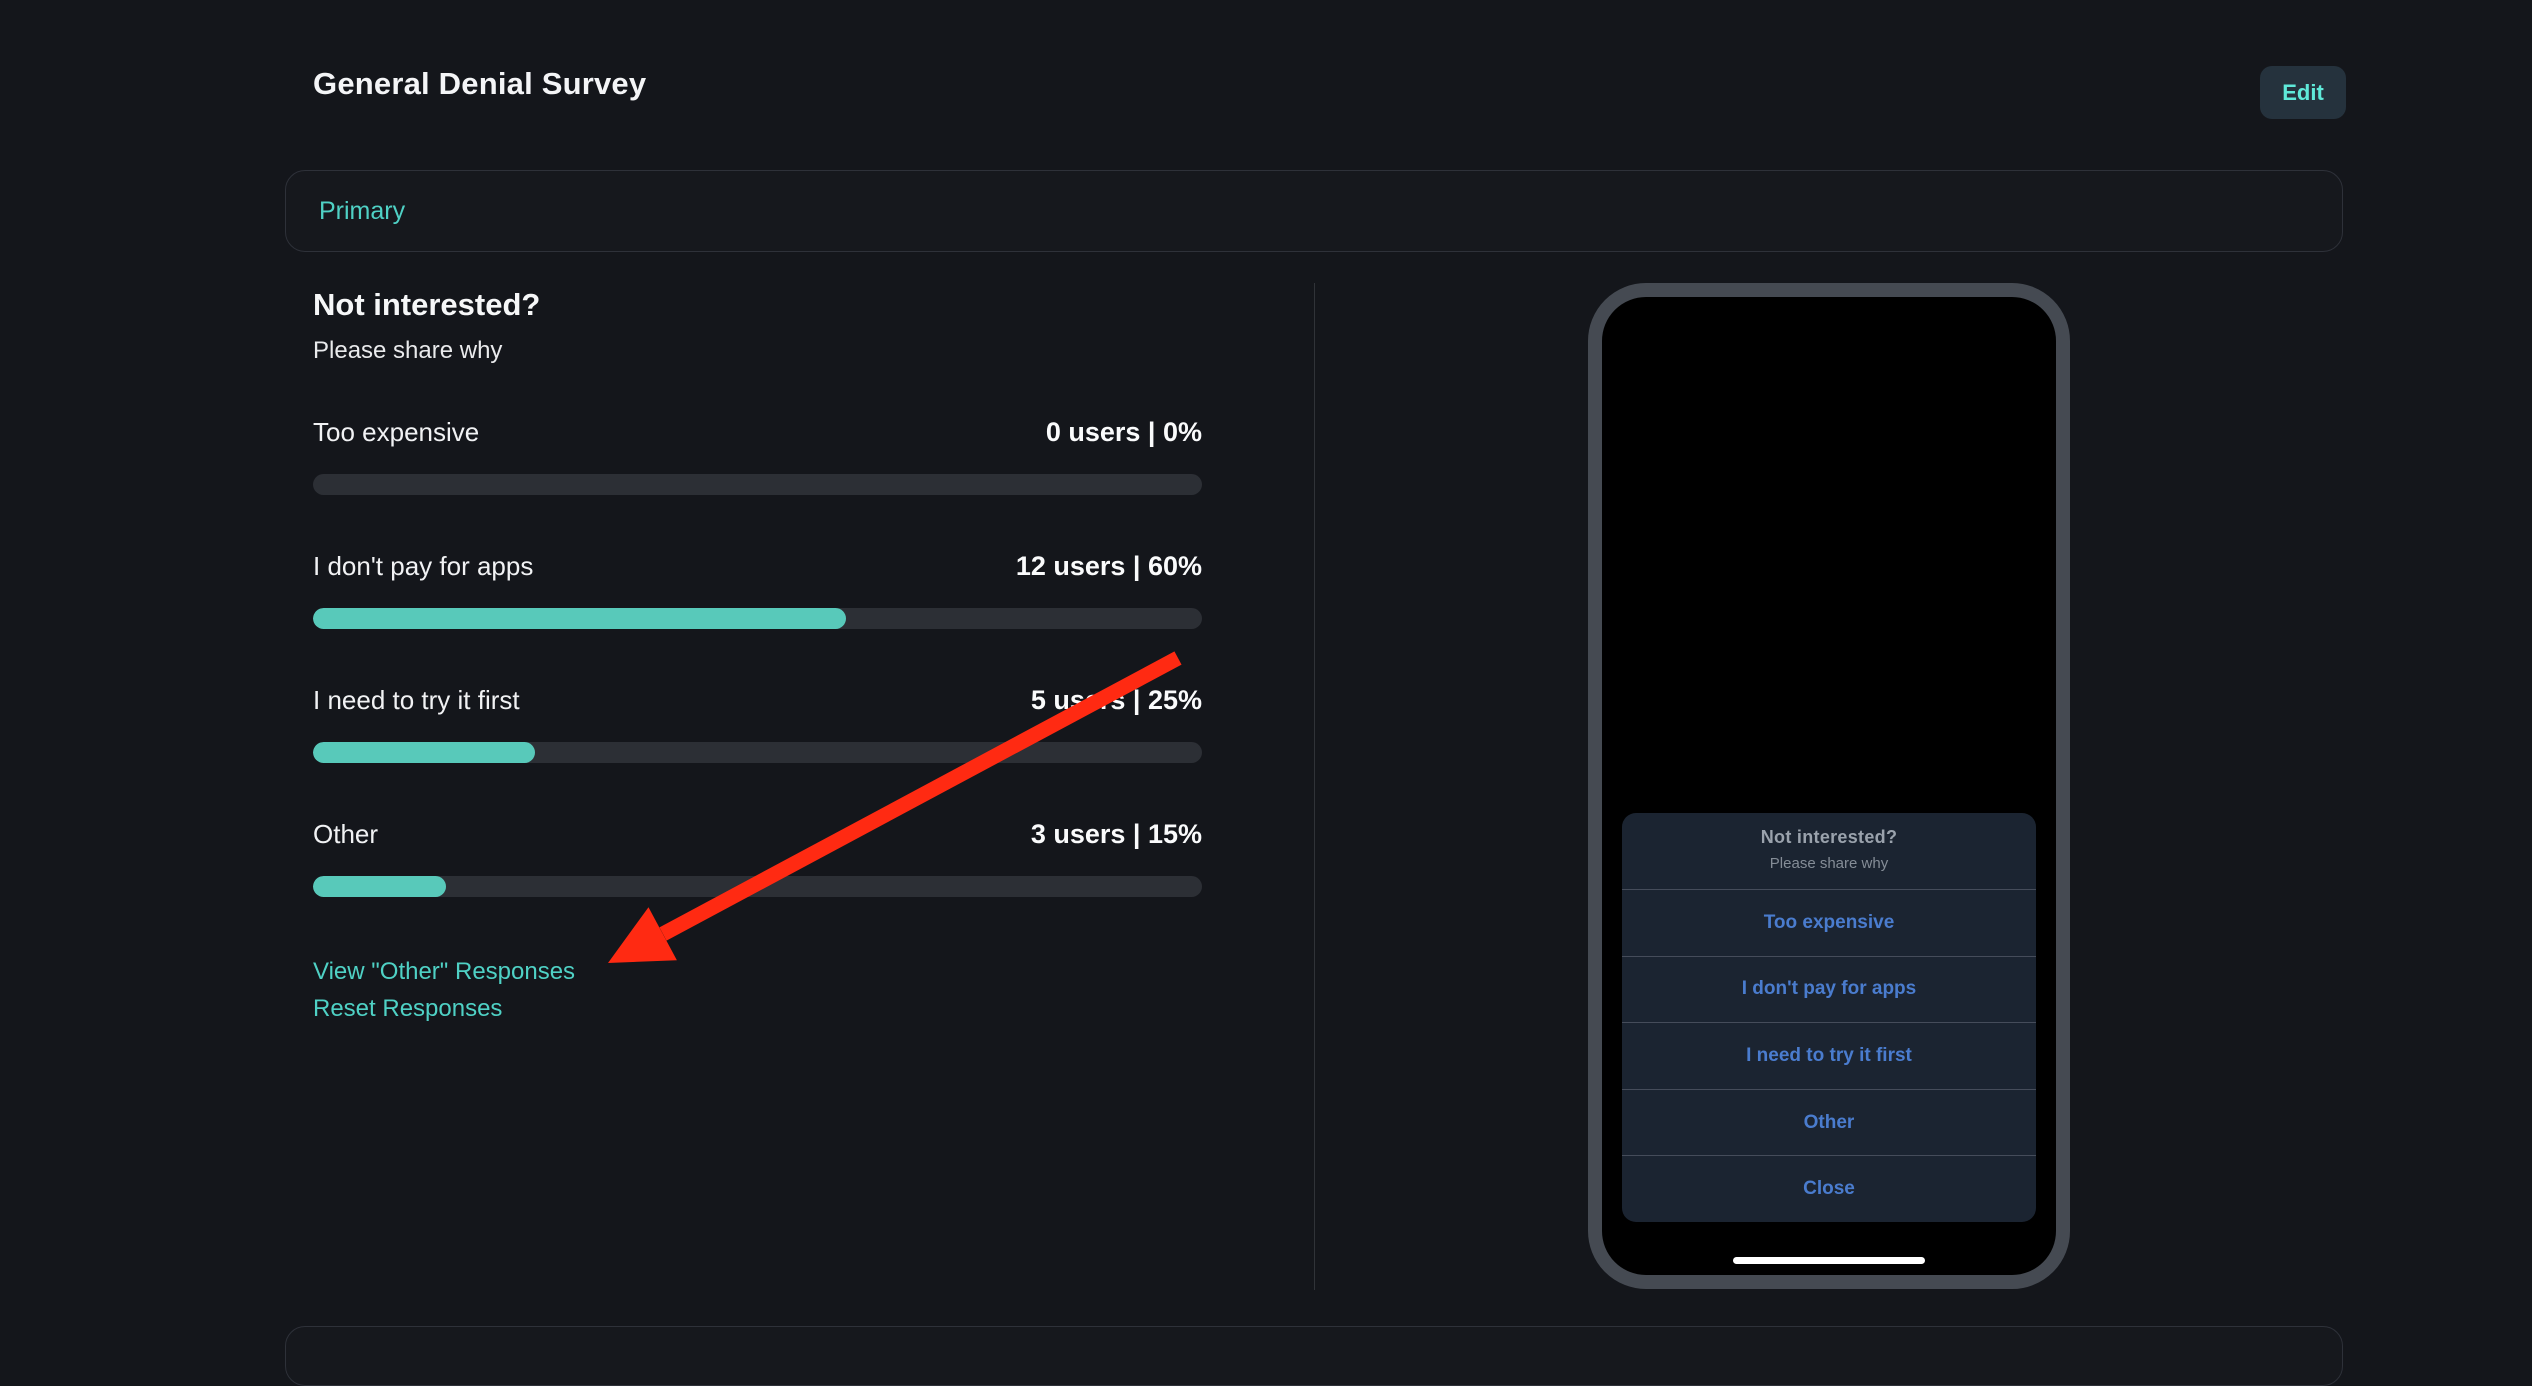  Describe the element at coordinates (1829, 1260) in the screenshot. I see `phone-home-indicator` at that location.